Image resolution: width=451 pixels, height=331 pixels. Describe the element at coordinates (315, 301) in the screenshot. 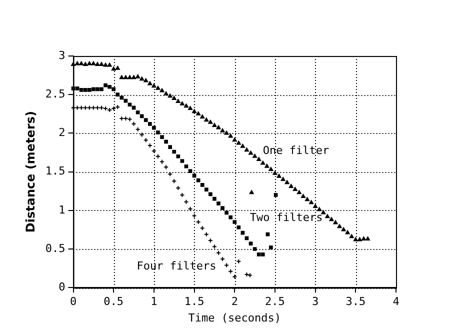

I see `x-tick-label: 3` at that location.